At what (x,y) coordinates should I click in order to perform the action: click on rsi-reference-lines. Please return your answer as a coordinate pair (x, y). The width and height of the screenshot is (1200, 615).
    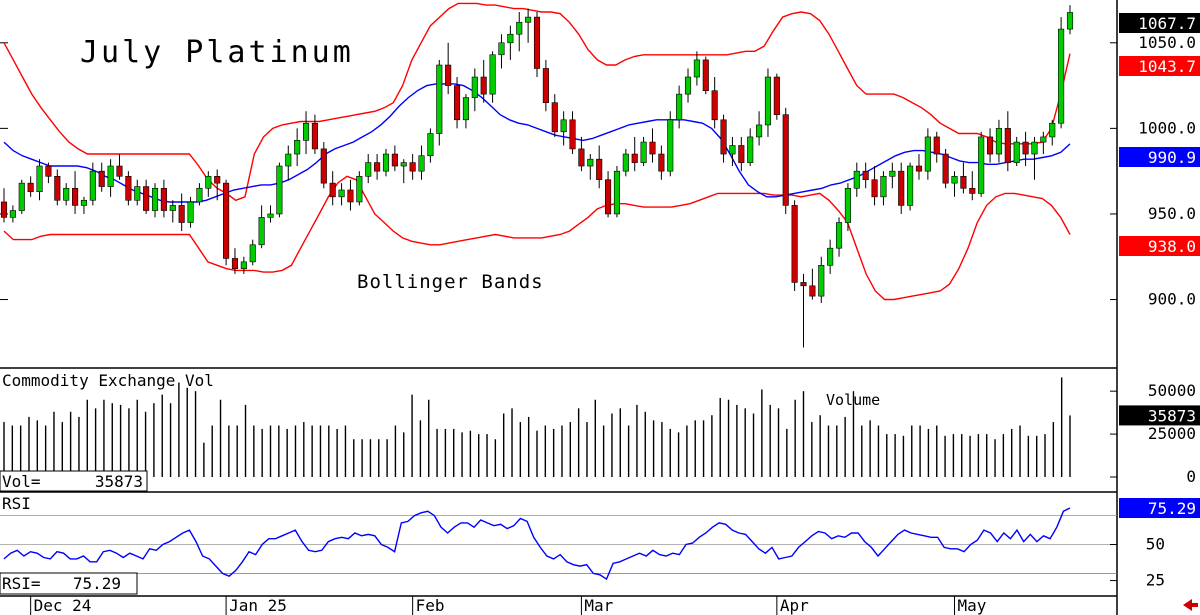
    Looking at the image, I should click on (558, 544).